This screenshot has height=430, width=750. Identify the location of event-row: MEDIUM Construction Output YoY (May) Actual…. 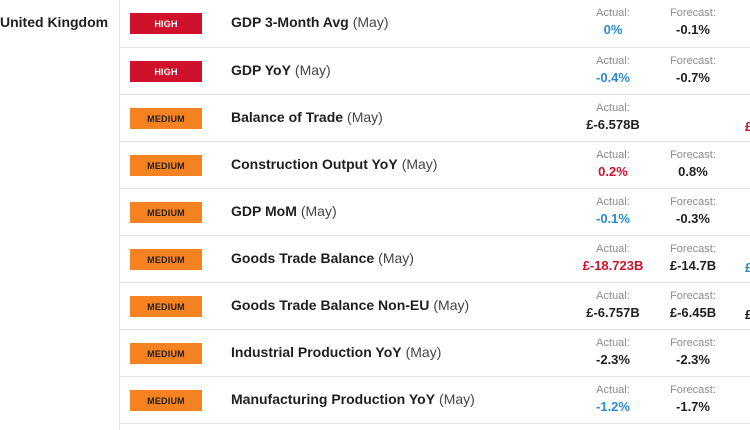
(435, 165).